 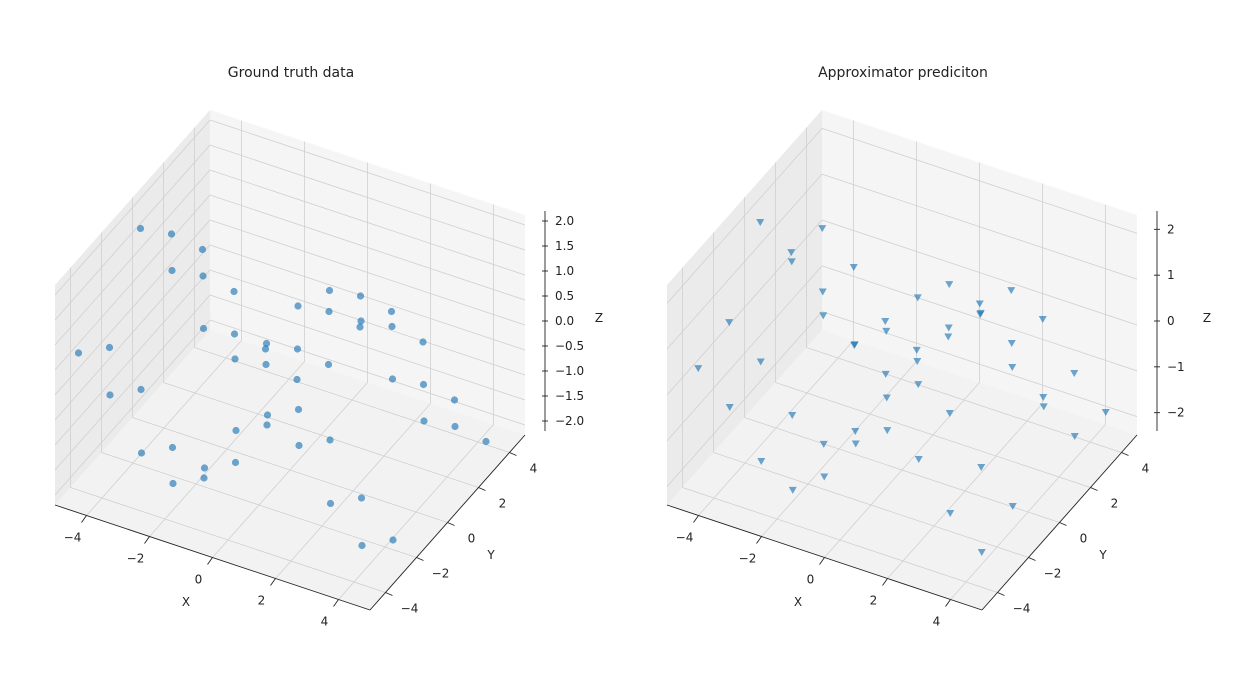 What do you see at coordinates (1053, 574) in the screenshot?
I see `y-tick-label: −2` at bounding box center [1053, 574].